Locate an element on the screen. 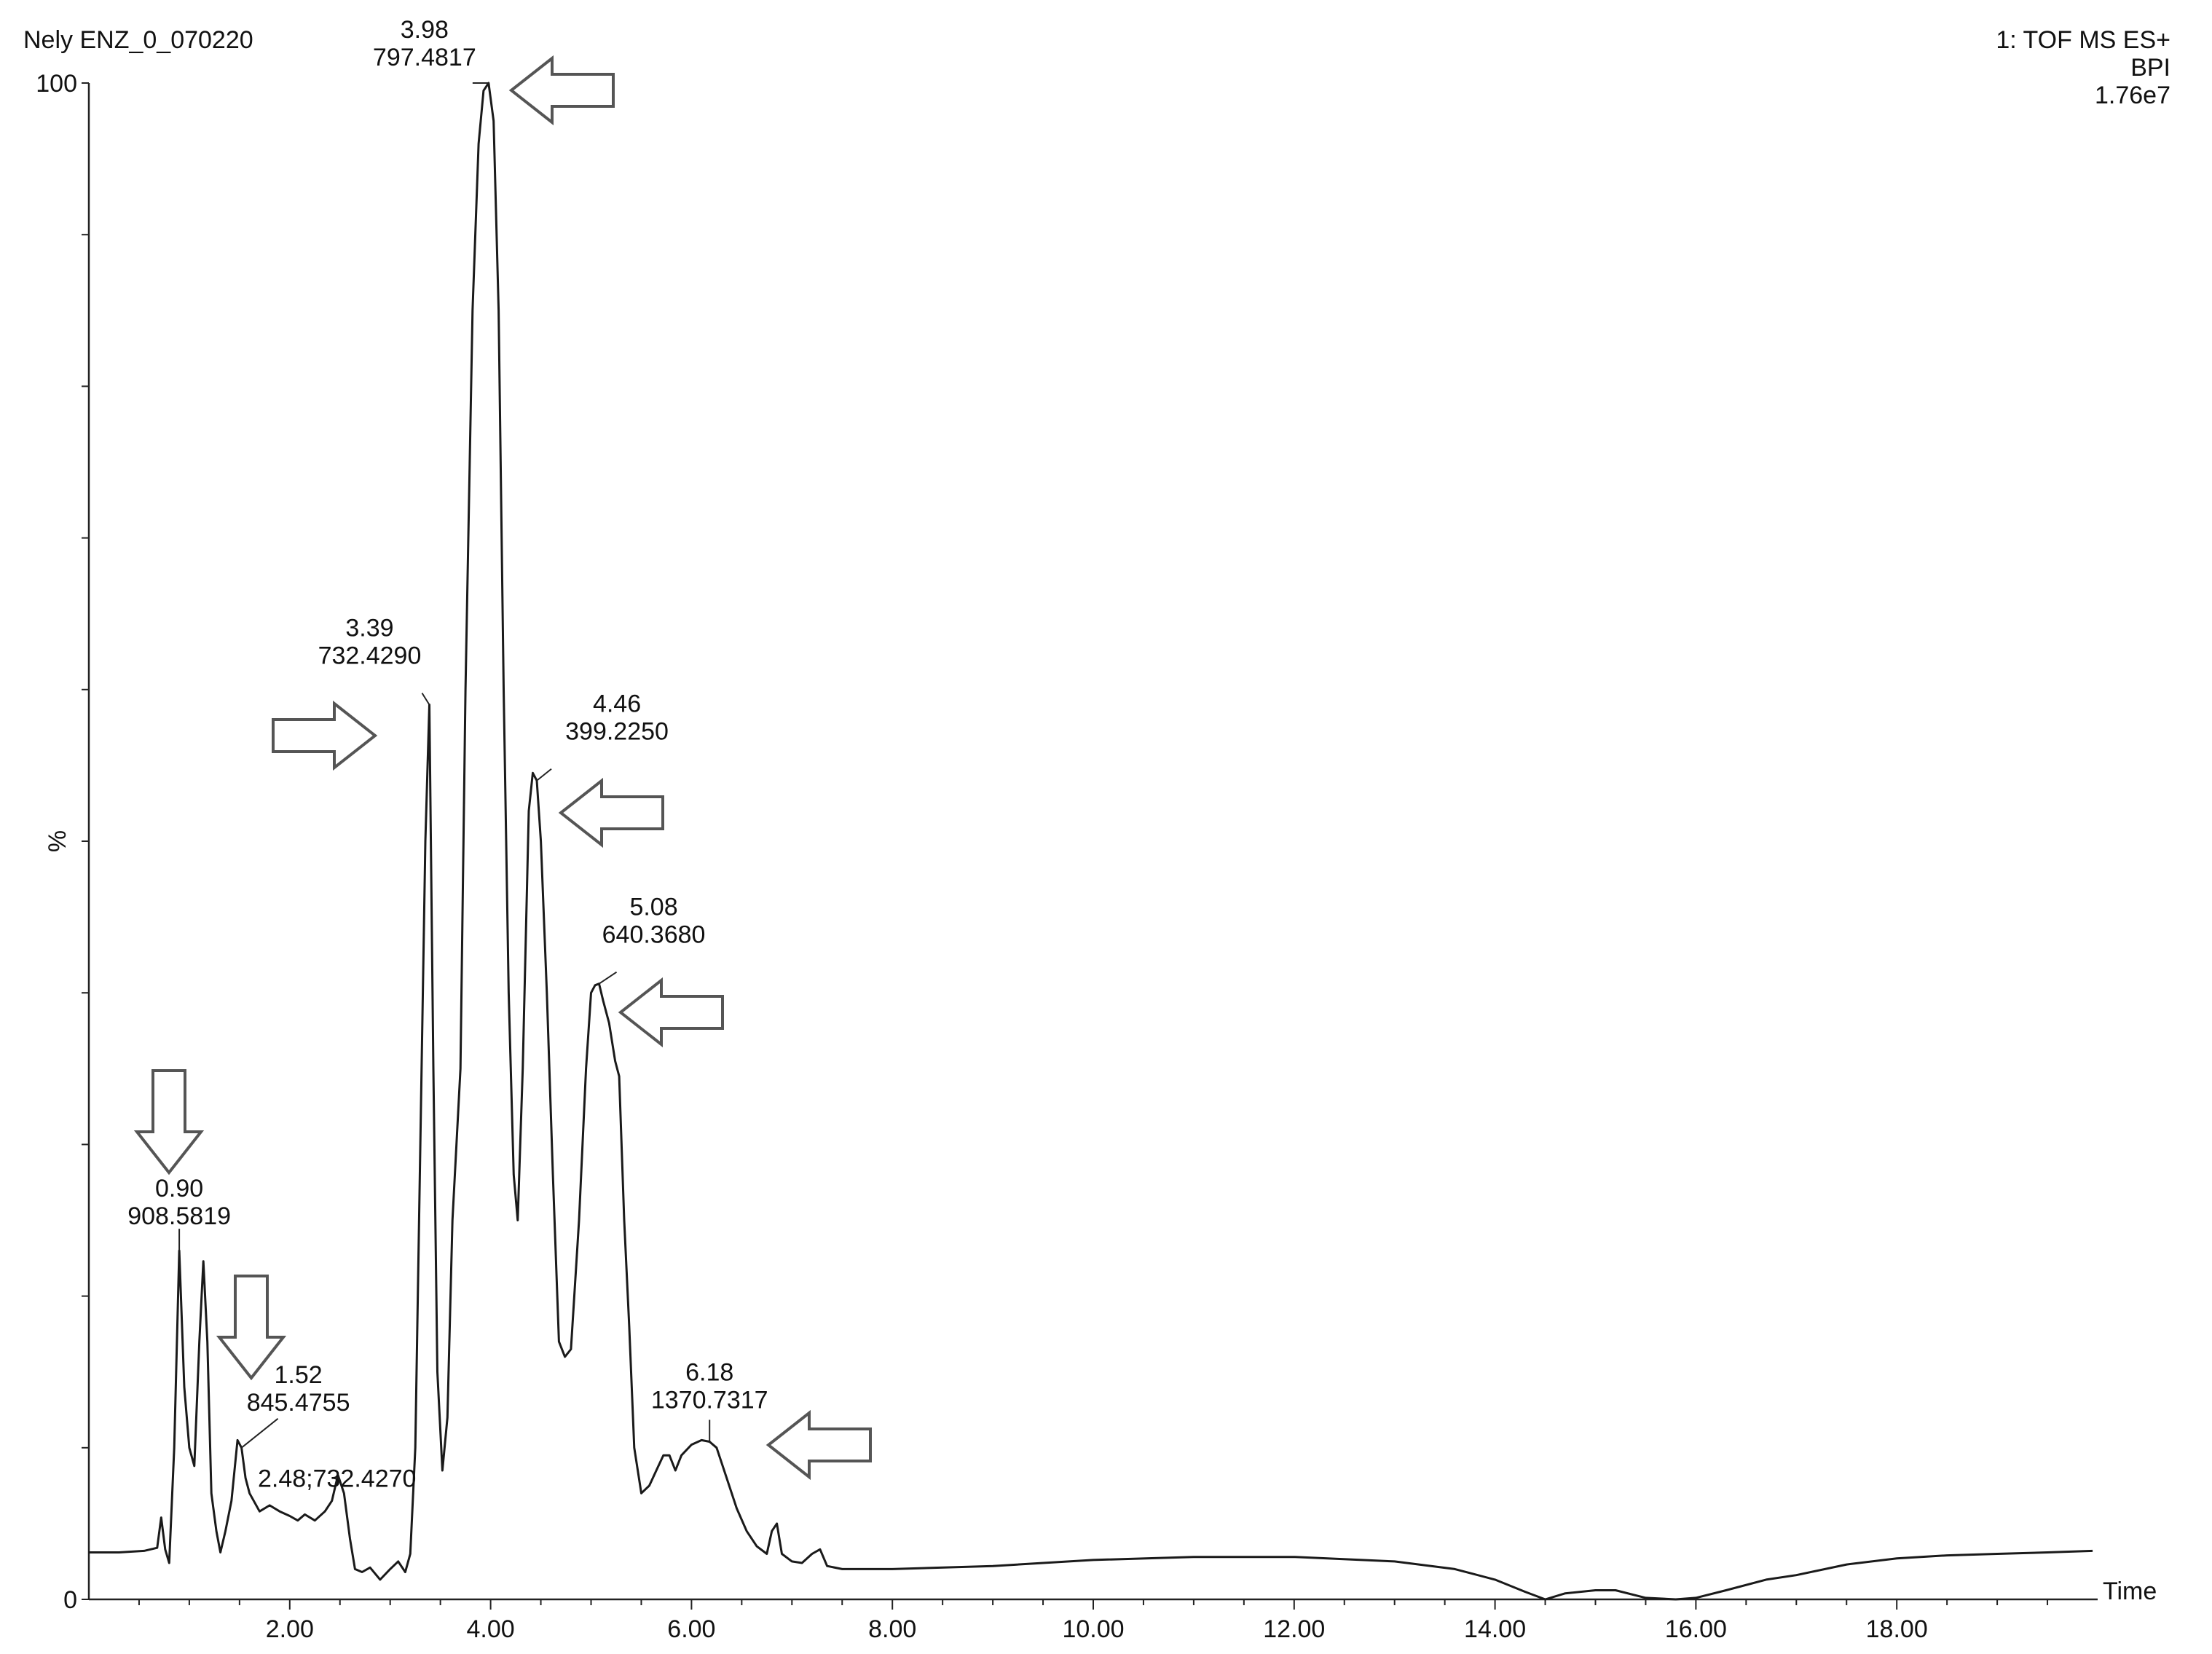  x-tick-label: 10.00 is located at coordinates (1093, 1629).